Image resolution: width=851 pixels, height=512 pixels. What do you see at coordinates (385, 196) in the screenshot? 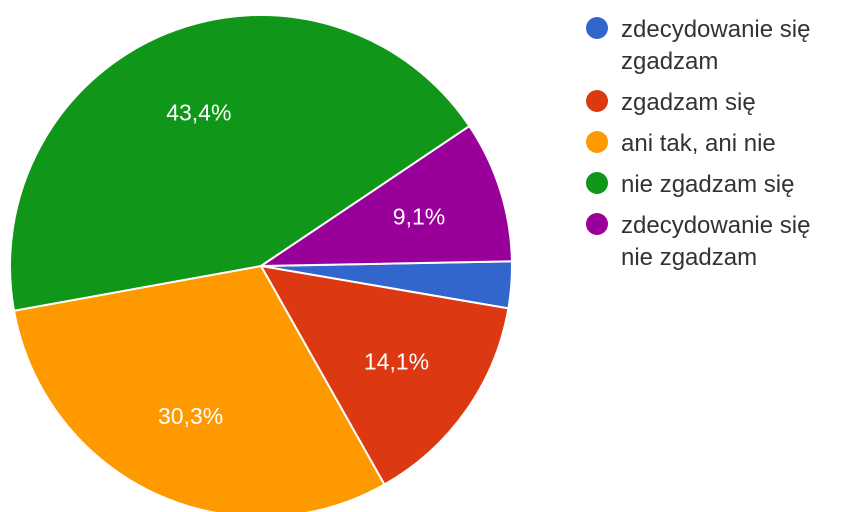
I see `pie-slice-zdecydowanie-sie-nie-zgadzam` at bounding box center [385, 196].